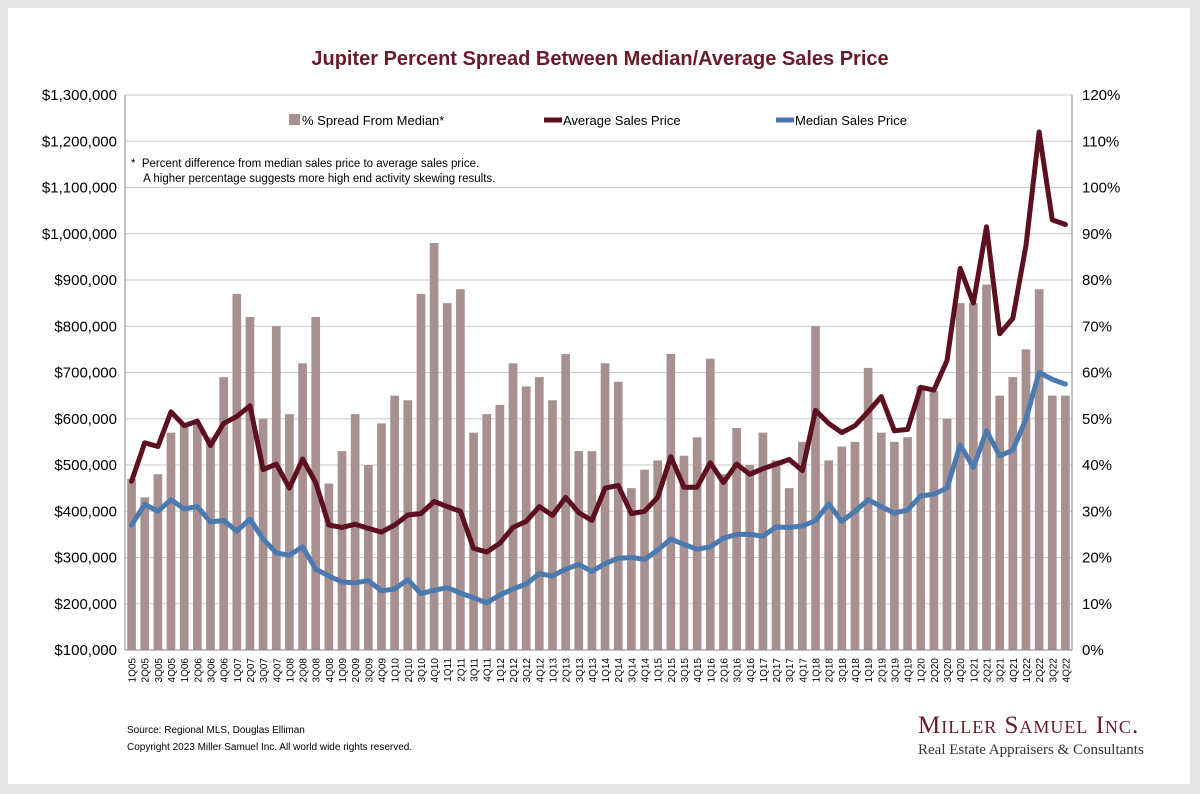 This screenshot has width=1200, height=794. Describe the element at coordinates (294, 119) in the screenshot. I see `legend-swatch-bar` at that location.